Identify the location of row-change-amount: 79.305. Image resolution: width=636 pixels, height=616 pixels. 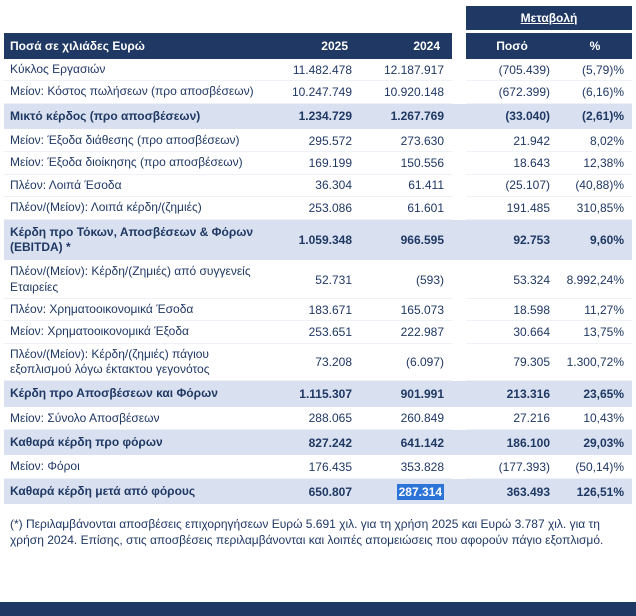
(512, 362).